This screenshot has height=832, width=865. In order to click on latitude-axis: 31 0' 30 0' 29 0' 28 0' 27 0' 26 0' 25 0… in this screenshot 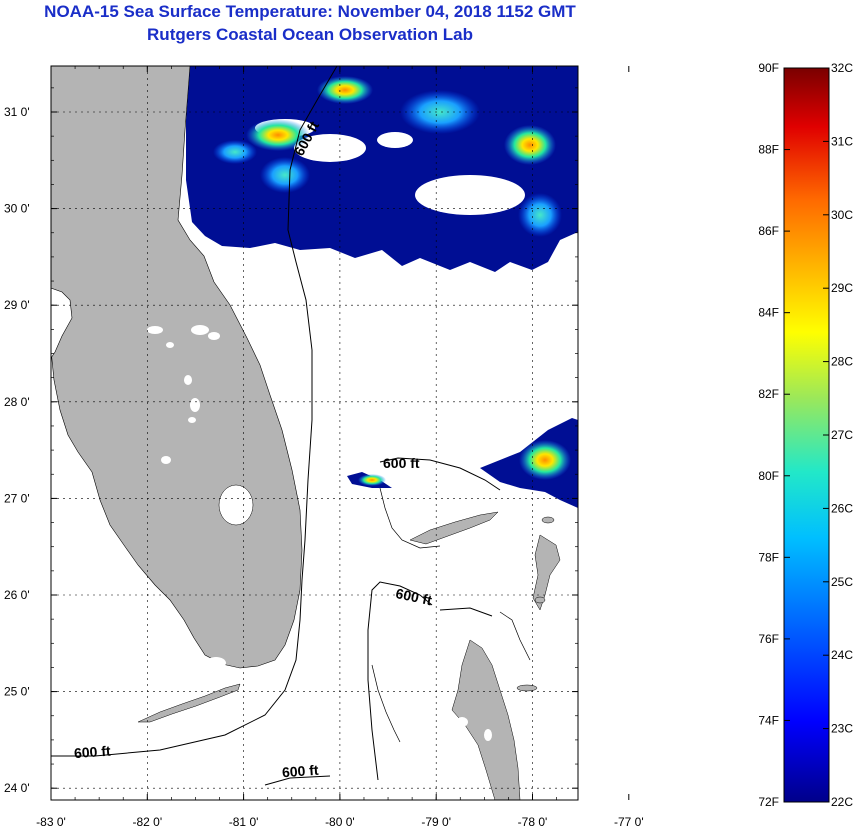, I will do `click(17, 450)`.